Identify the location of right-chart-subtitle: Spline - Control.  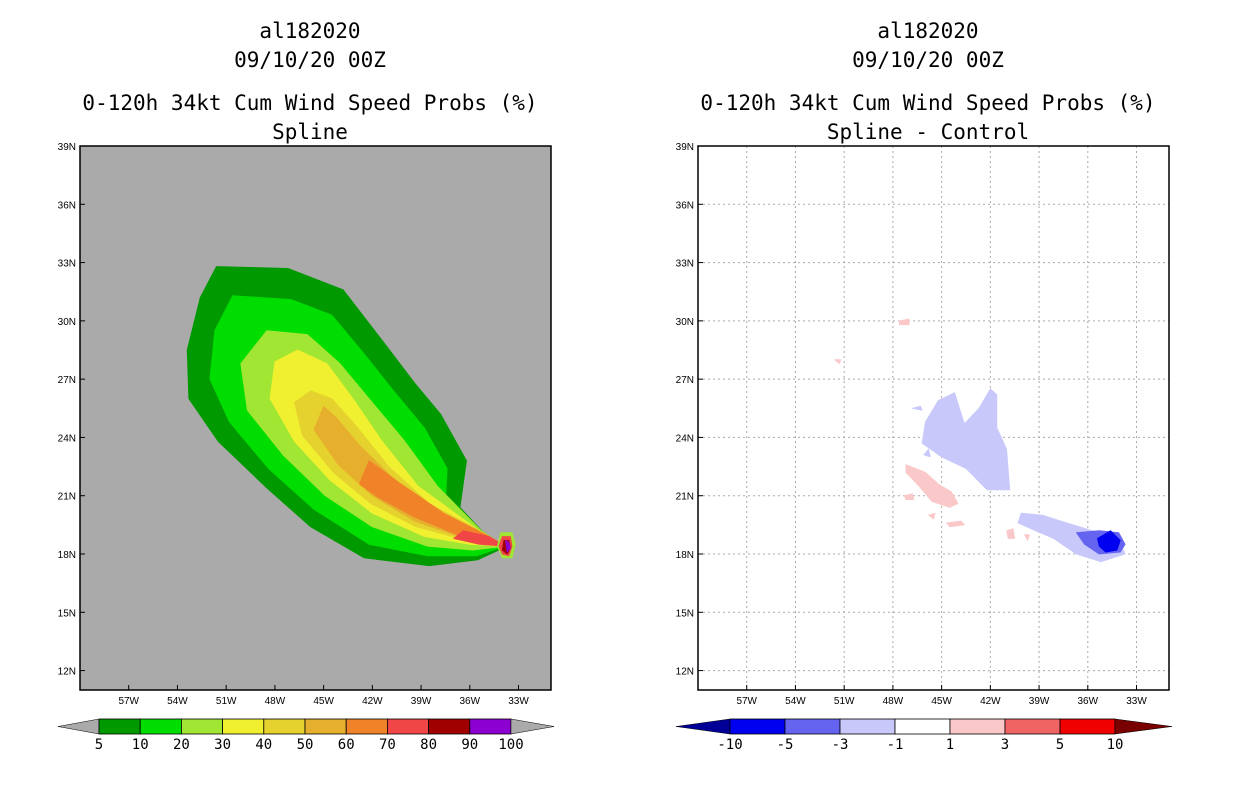
(928, 132).